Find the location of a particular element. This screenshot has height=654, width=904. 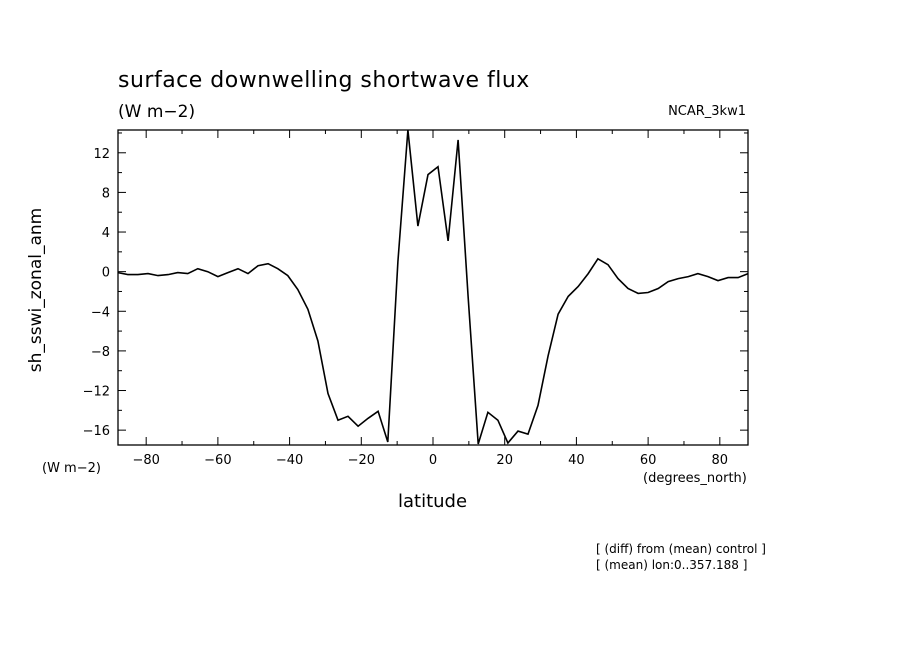

x-axis-units: (degrees_north) is located at coordinates (695, 478).